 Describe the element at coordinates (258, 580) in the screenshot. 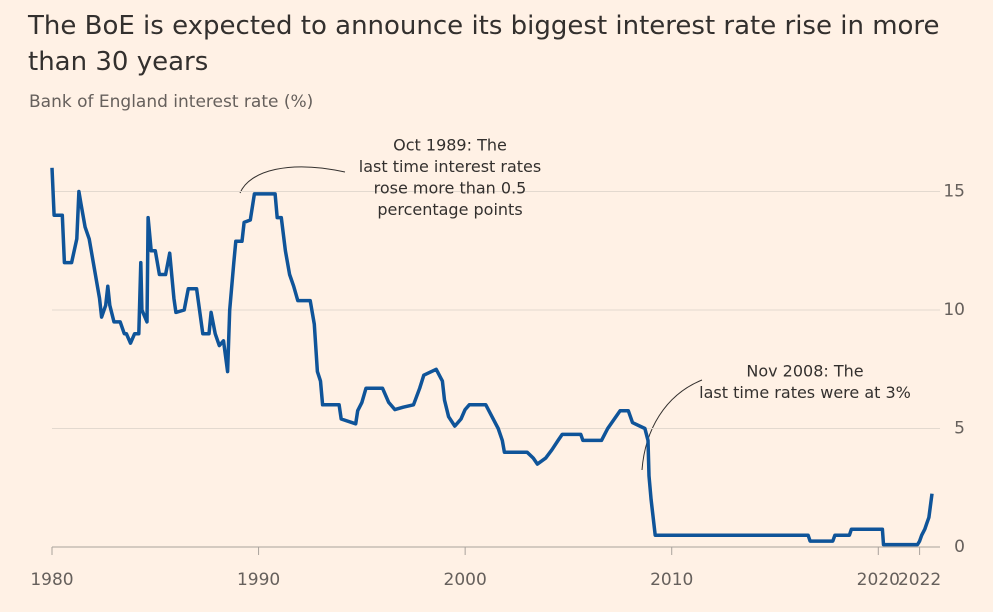

I see `x-tick-label: 1990` at that location.